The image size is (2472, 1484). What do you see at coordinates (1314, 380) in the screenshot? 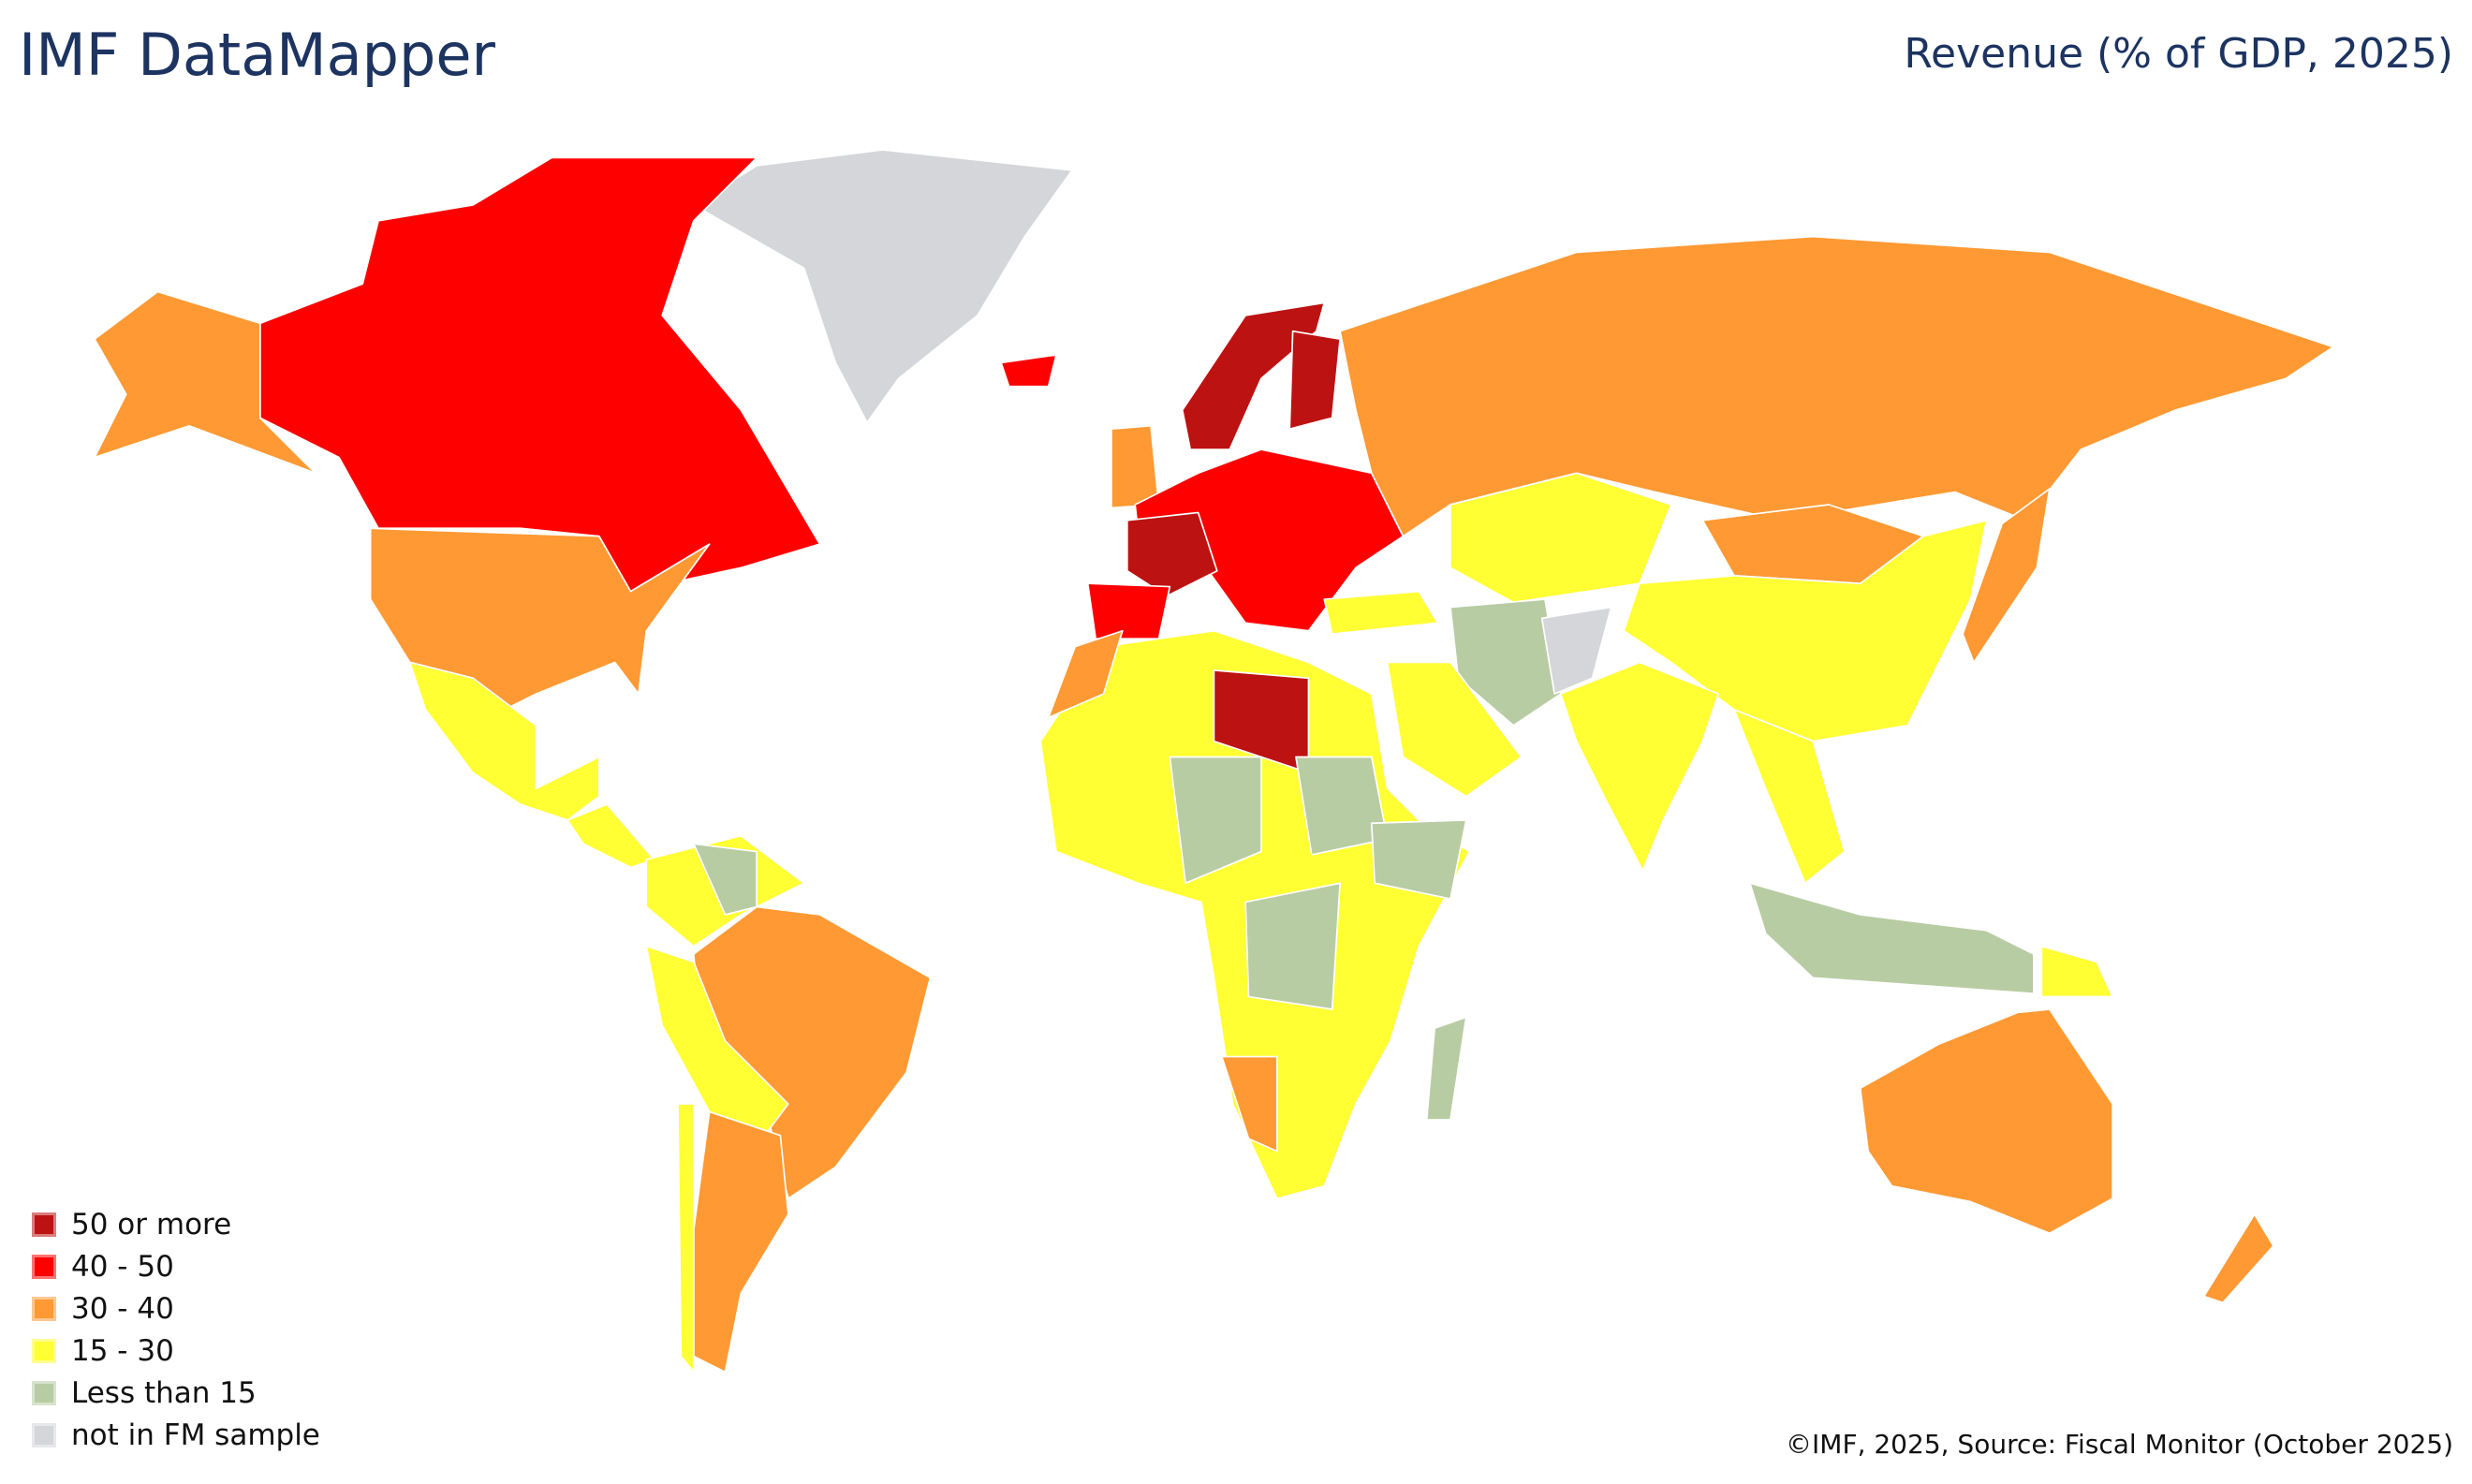
I see `country-finland` at bounding box center [1314, 380].